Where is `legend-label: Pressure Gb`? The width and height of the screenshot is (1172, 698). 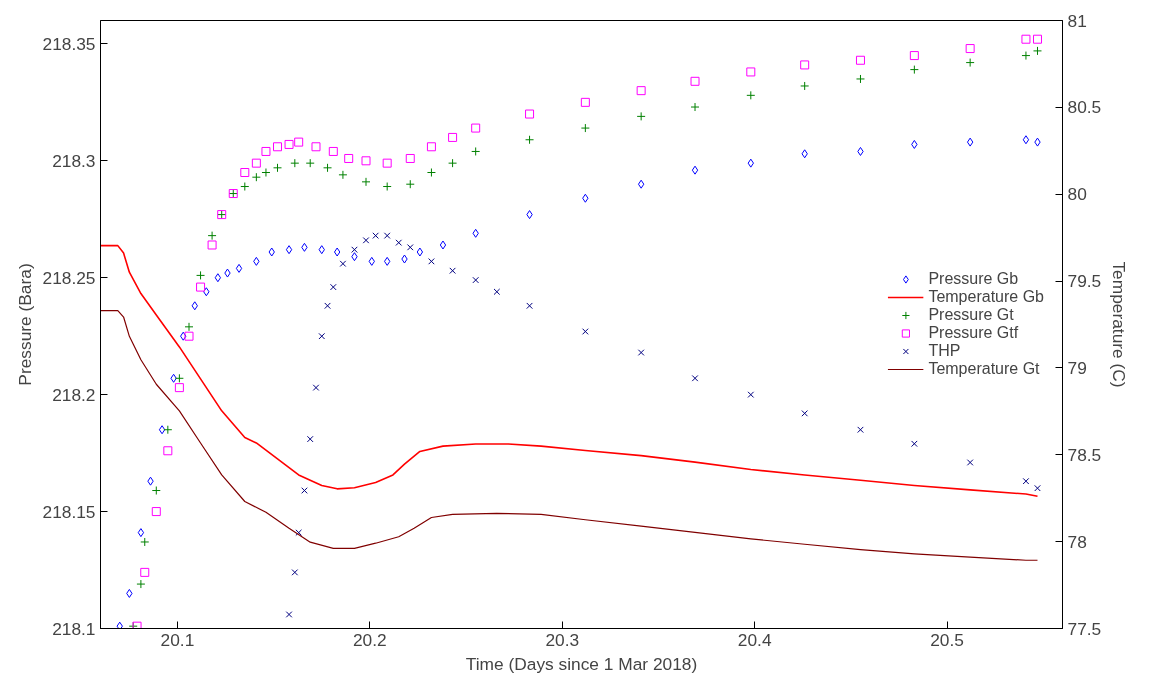 legend-label: Pressure Gb is located at coordinates (973, 279).